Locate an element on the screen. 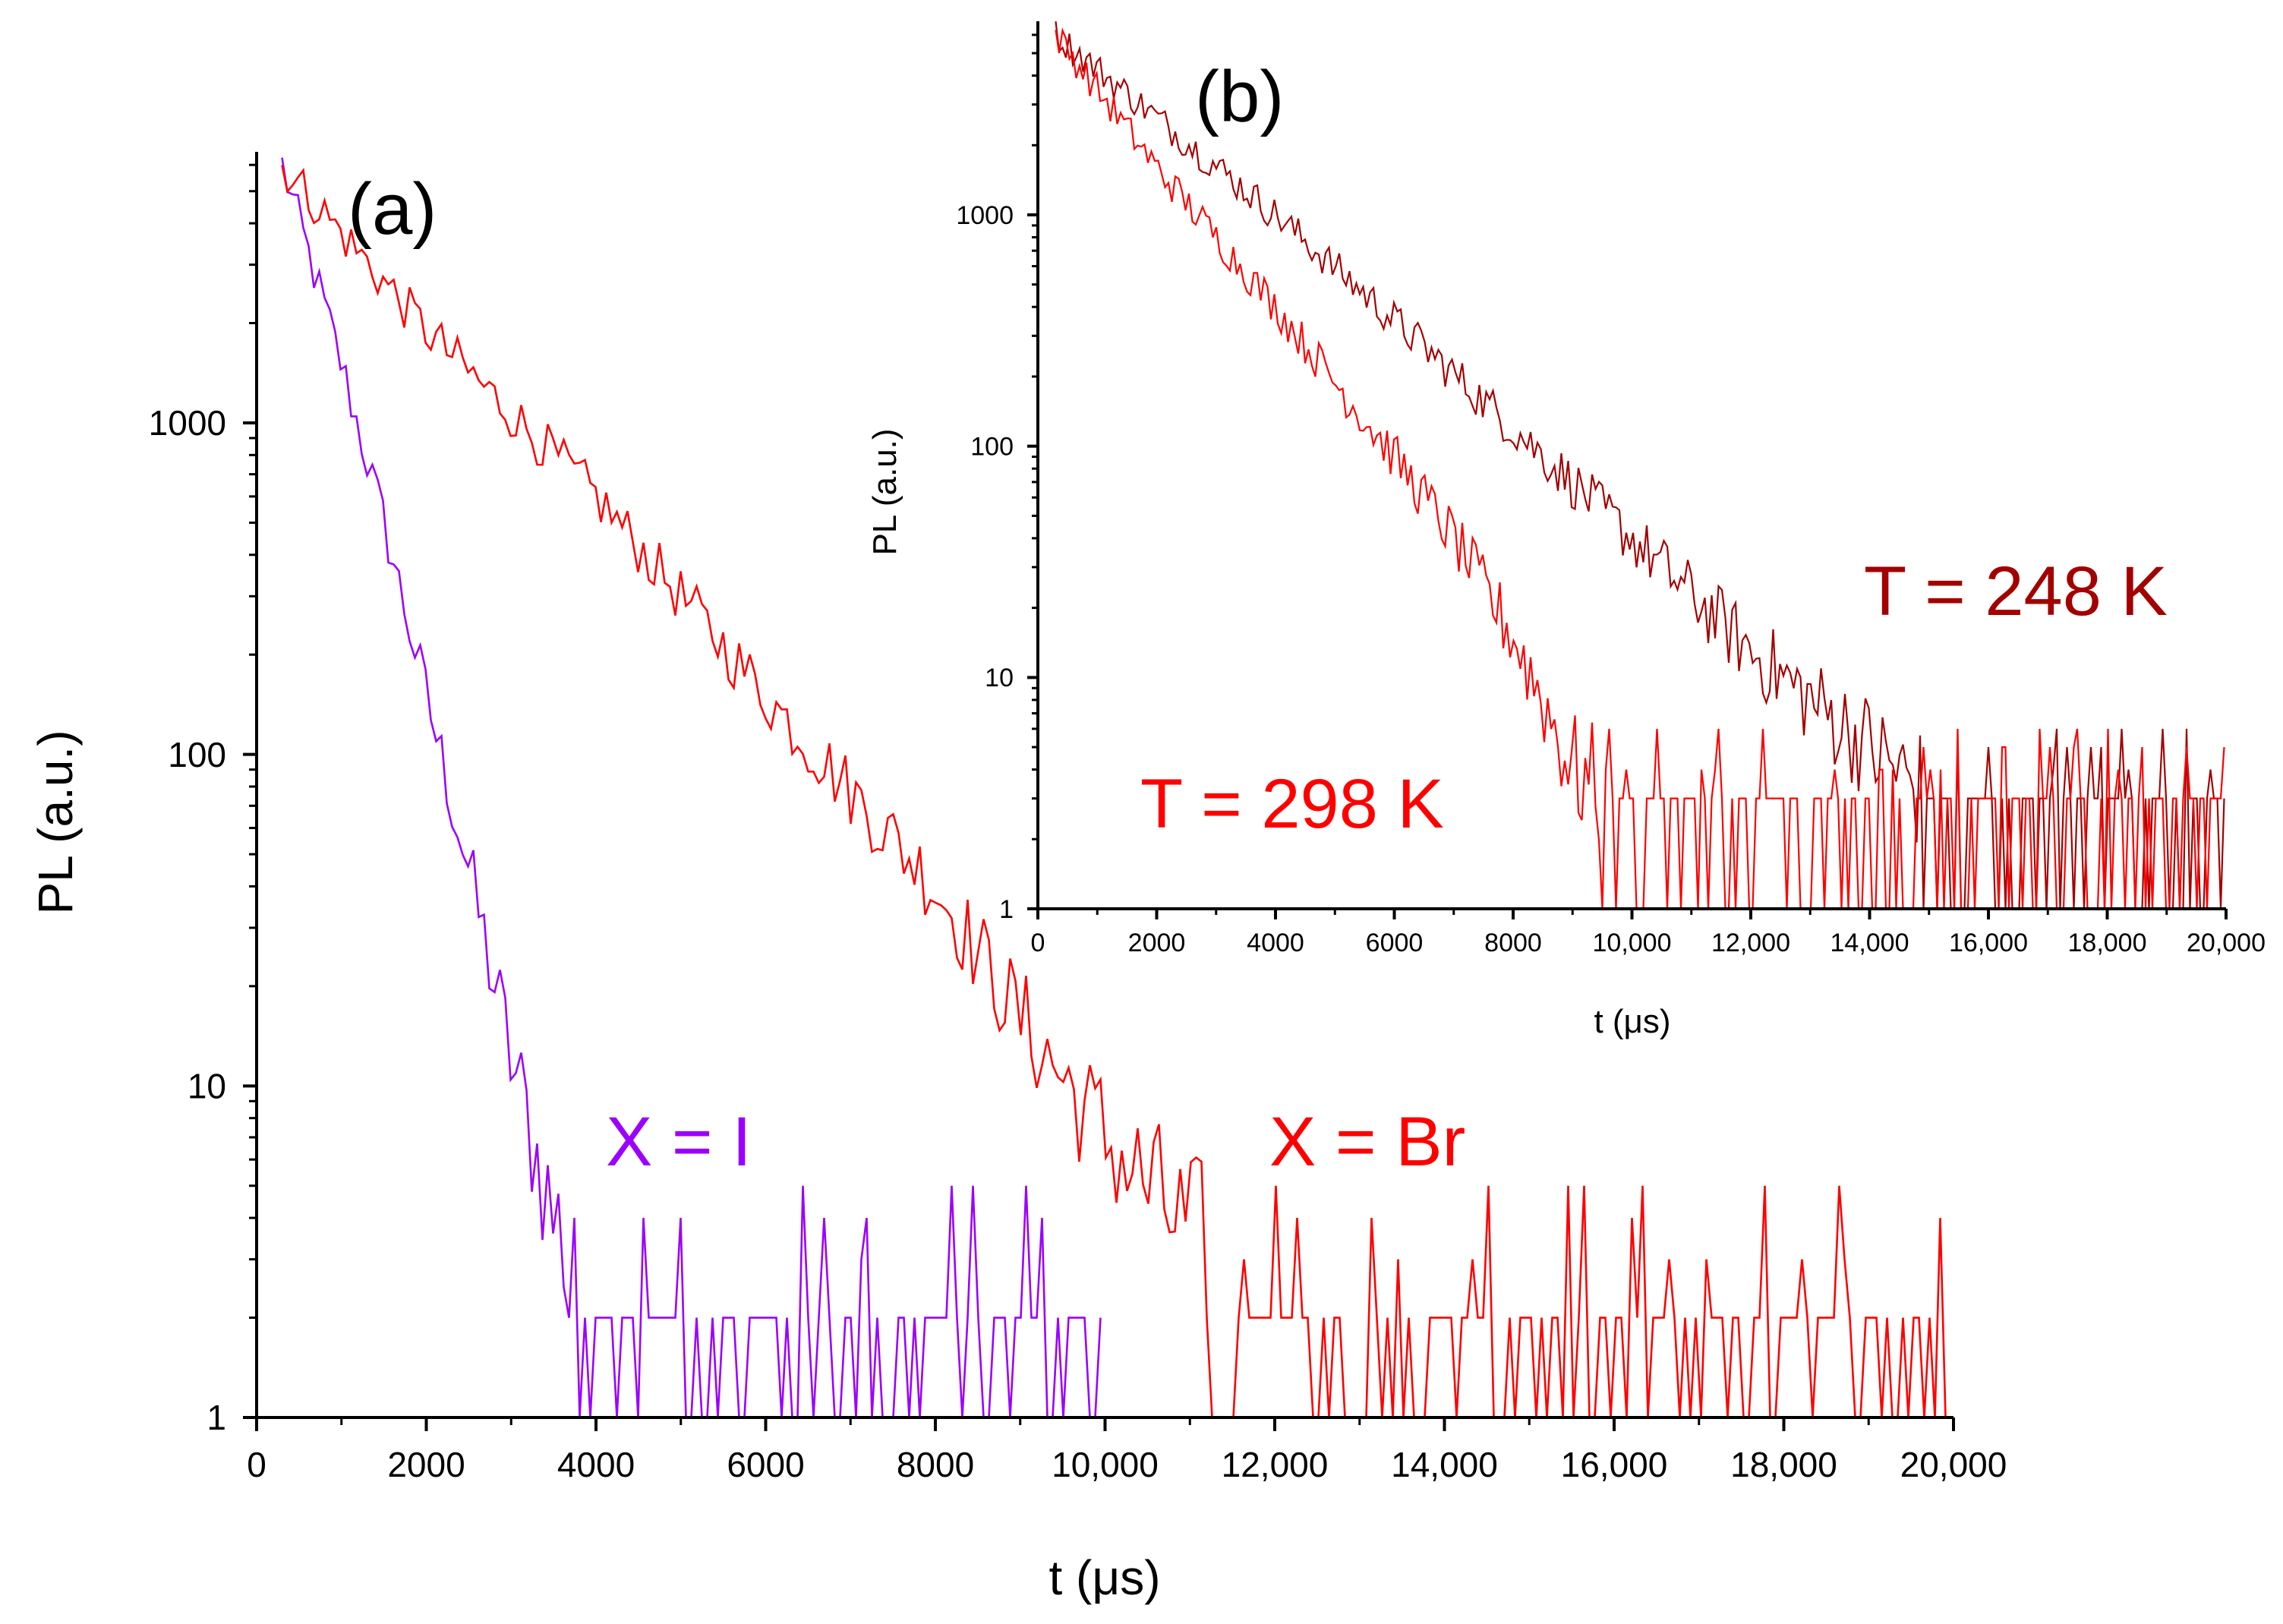 The image size is (2283, 1624). panel-a-y-axis-label: PL (a.u.) is located at coordinates (55, 822).